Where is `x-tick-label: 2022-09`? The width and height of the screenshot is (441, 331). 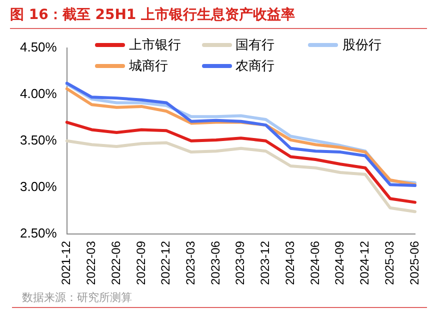 x-tick-label: 2022-09 is located at coordinates (141, 263).